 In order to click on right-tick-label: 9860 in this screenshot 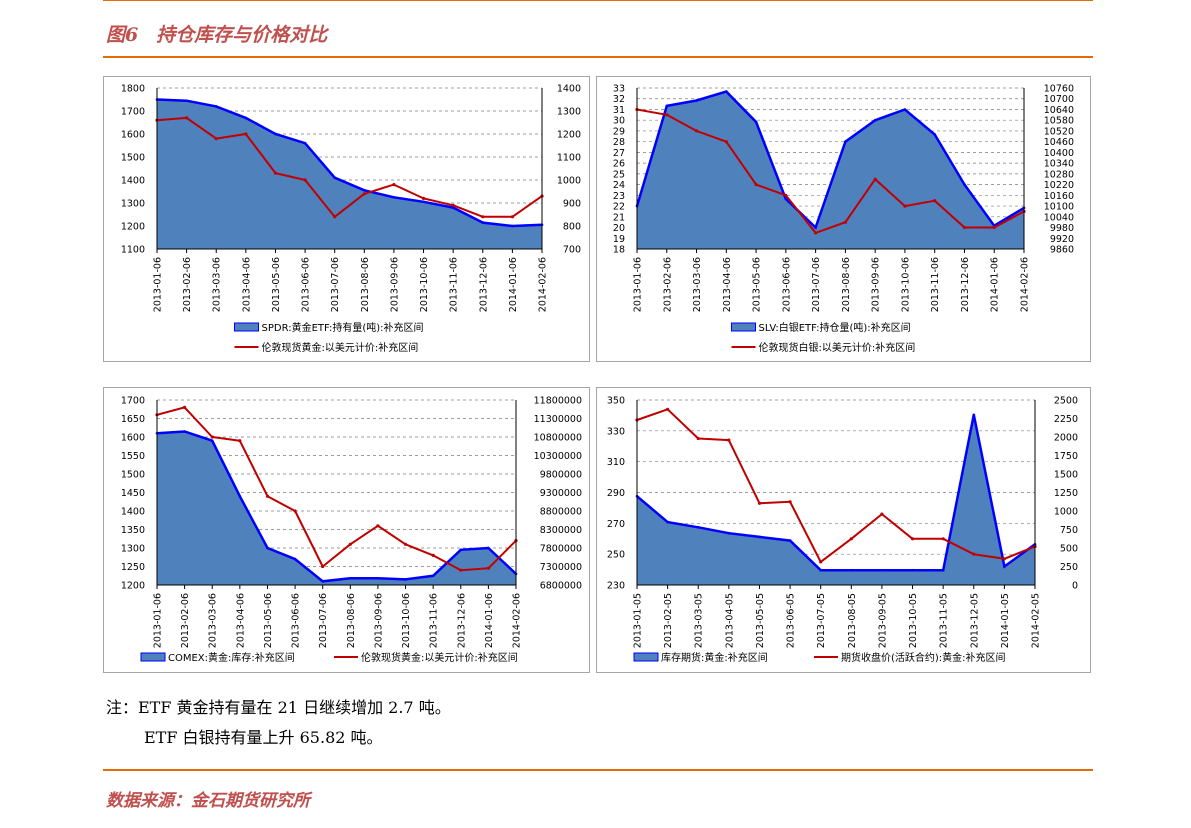, I will do `click(1062, 250)`.